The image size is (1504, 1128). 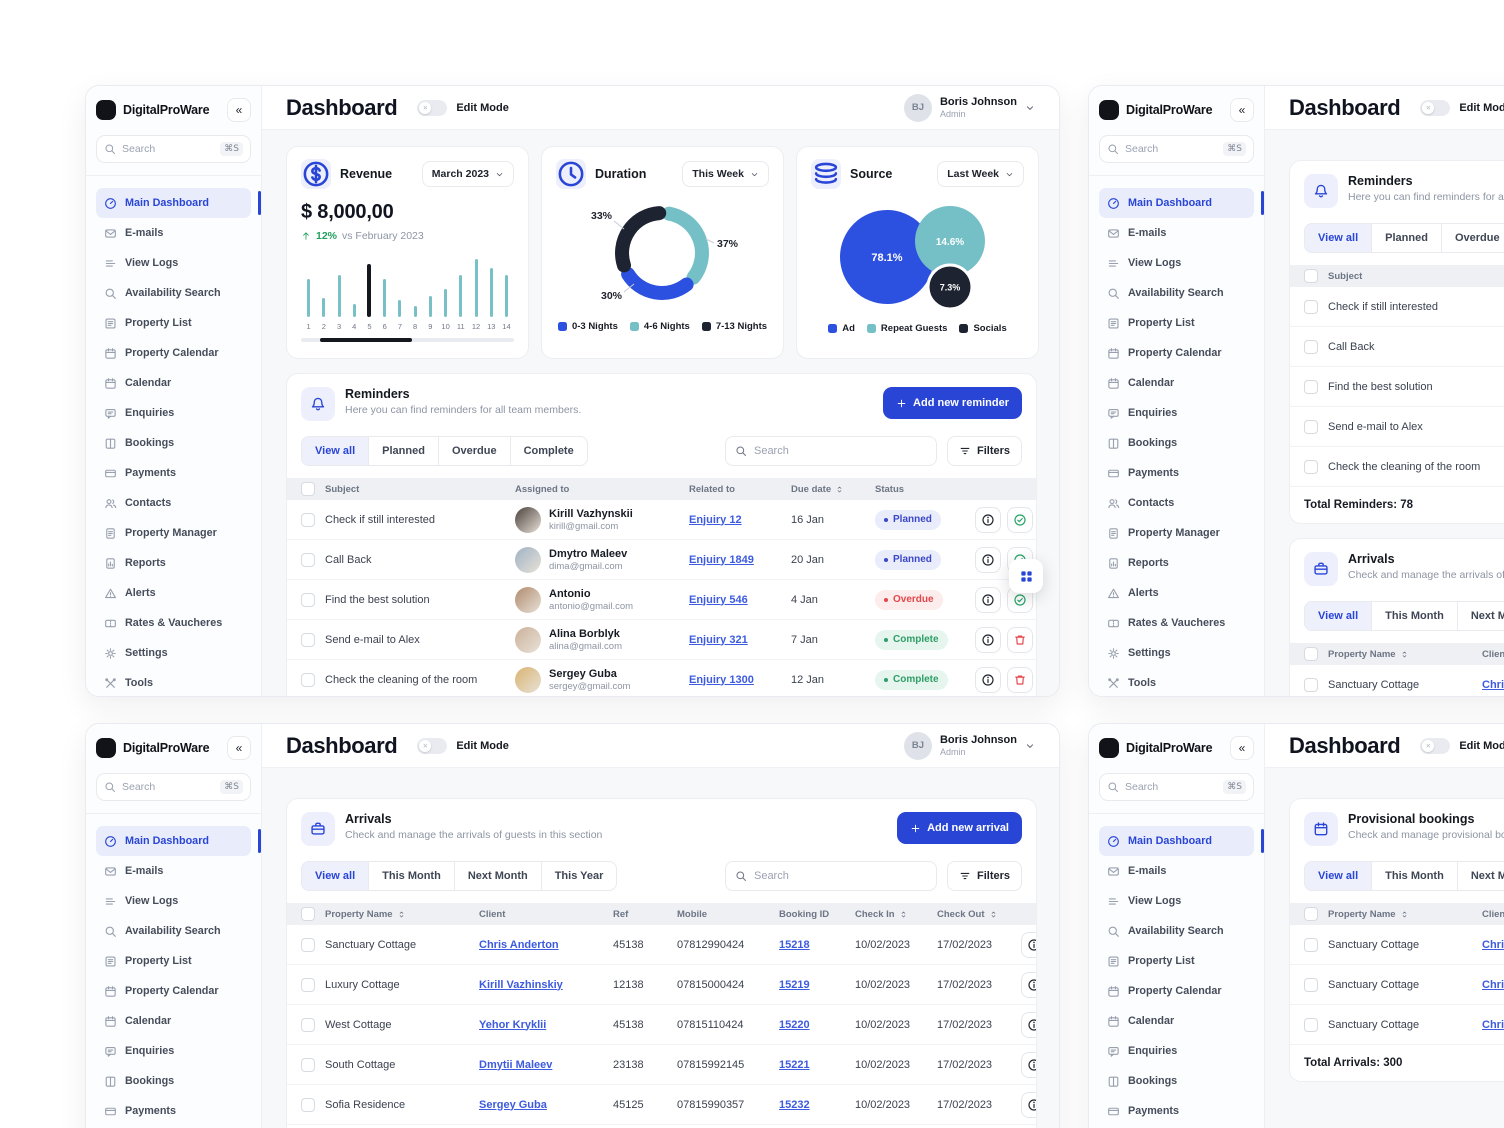 I want to click on booking-id-link: 15232, so click(x=794, y=1104).